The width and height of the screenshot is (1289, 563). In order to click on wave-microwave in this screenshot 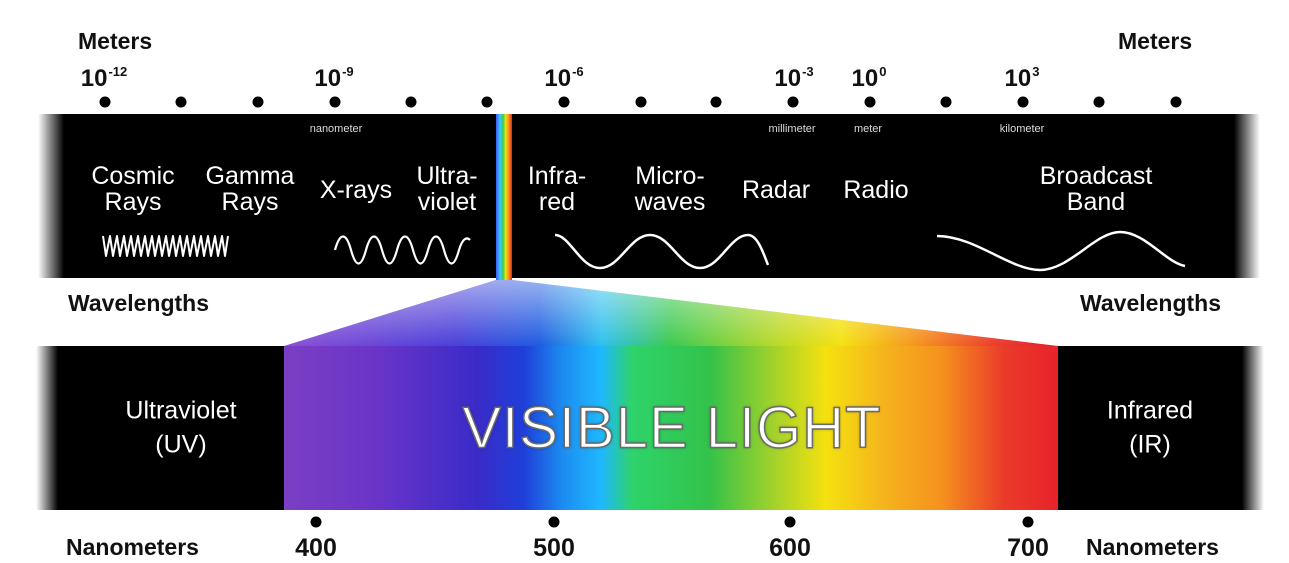, I will do `click(662, 251)`.